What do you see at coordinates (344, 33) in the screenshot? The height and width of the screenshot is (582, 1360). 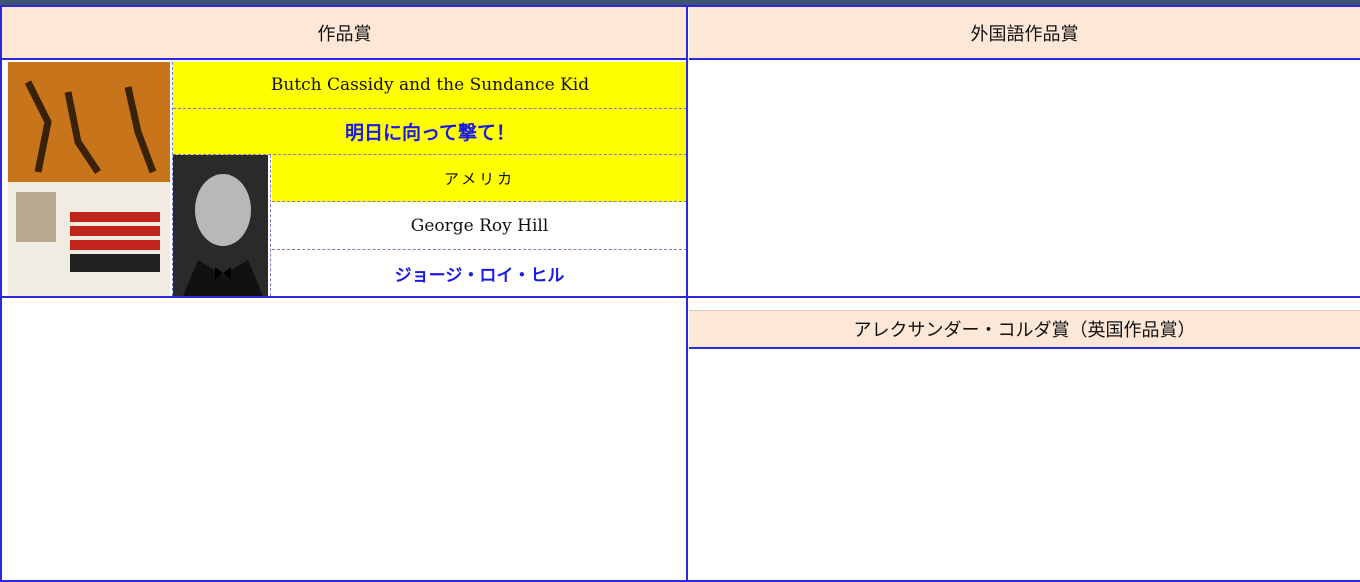 I see `header-cell: 作品賞` at bounding box center [344, 33].